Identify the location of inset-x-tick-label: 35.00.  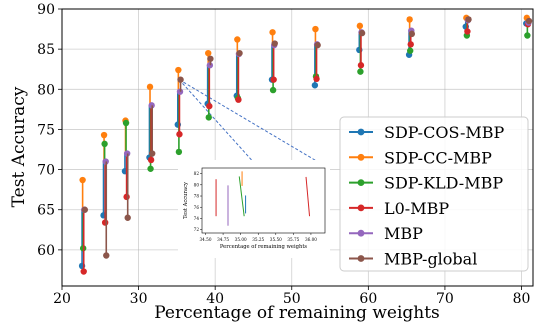
(241, 239).